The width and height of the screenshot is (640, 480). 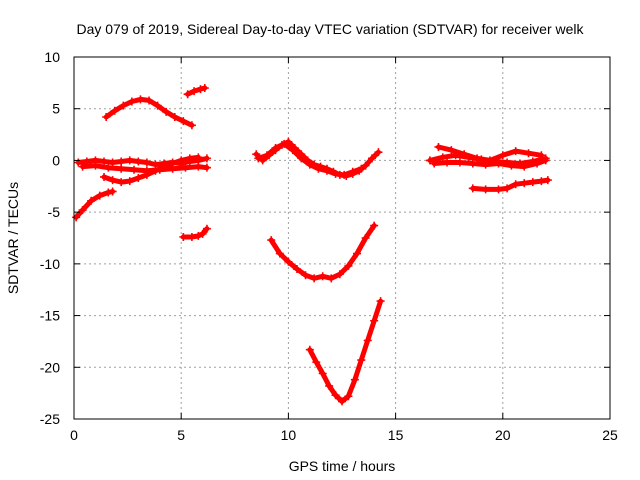 I want to click on y-tick-label: -5, so click(x=54, y=212).